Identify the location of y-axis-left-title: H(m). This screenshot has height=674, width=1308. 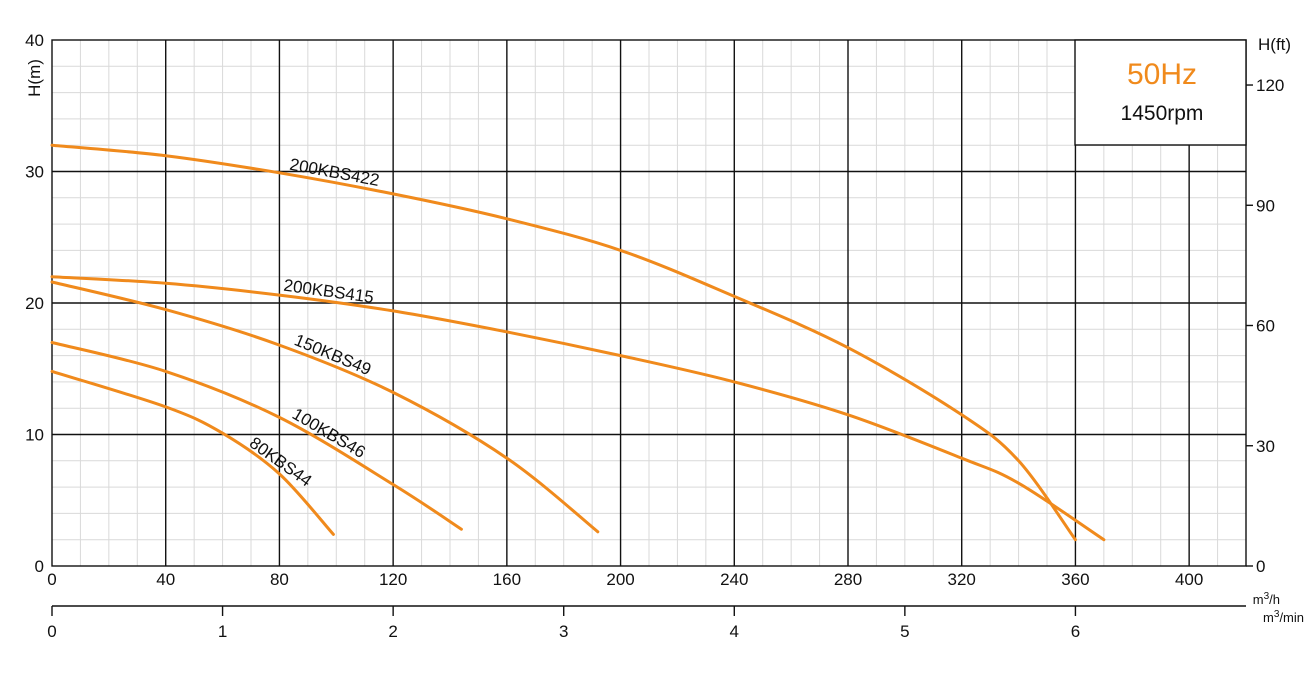
(34, 78).